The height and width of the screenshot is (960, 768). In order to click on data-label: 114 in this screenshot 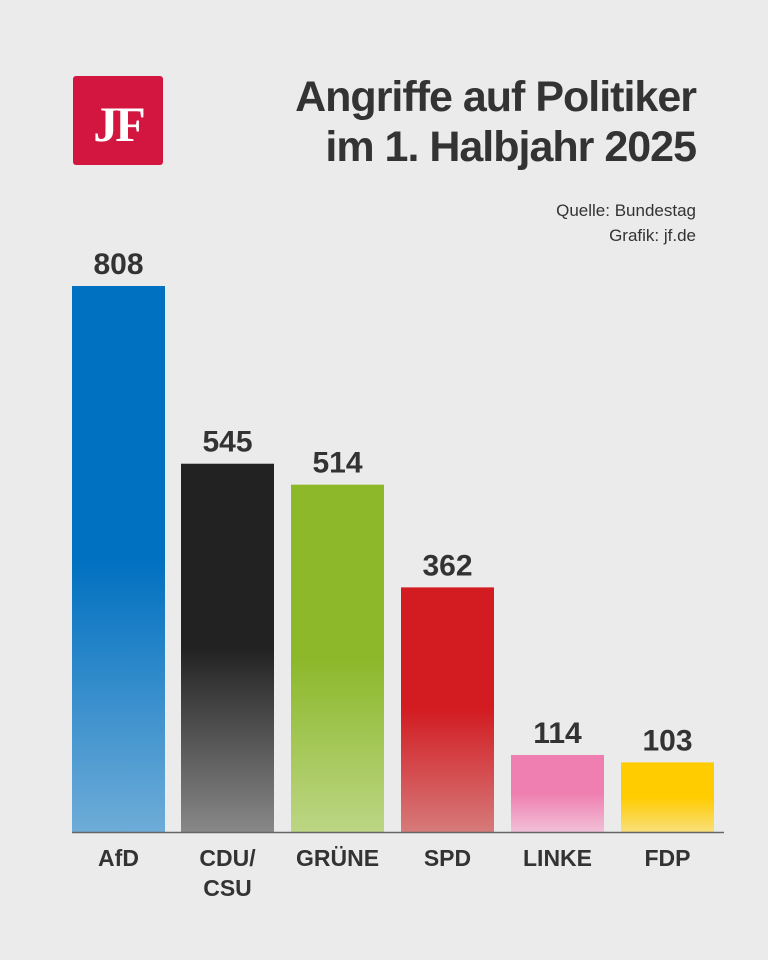, I will do `click(557, 733)`.